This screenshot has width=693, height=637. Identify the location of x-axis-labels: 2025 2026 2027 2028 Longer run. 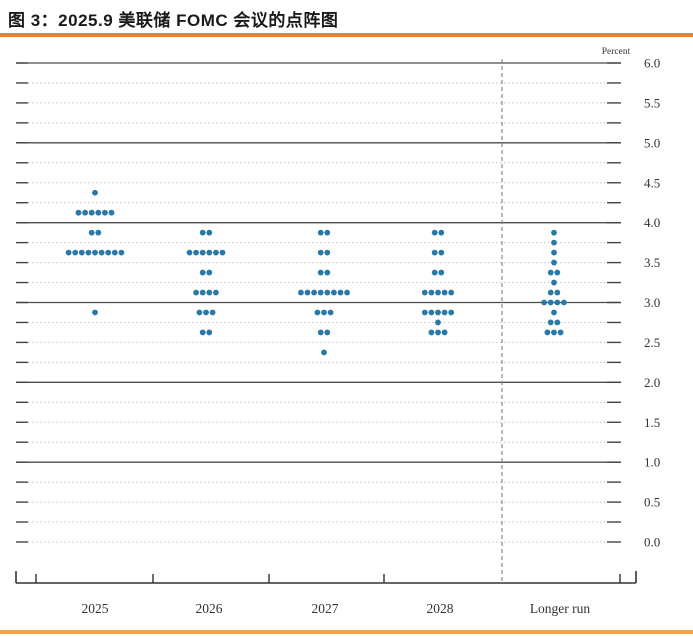
(336, 608).